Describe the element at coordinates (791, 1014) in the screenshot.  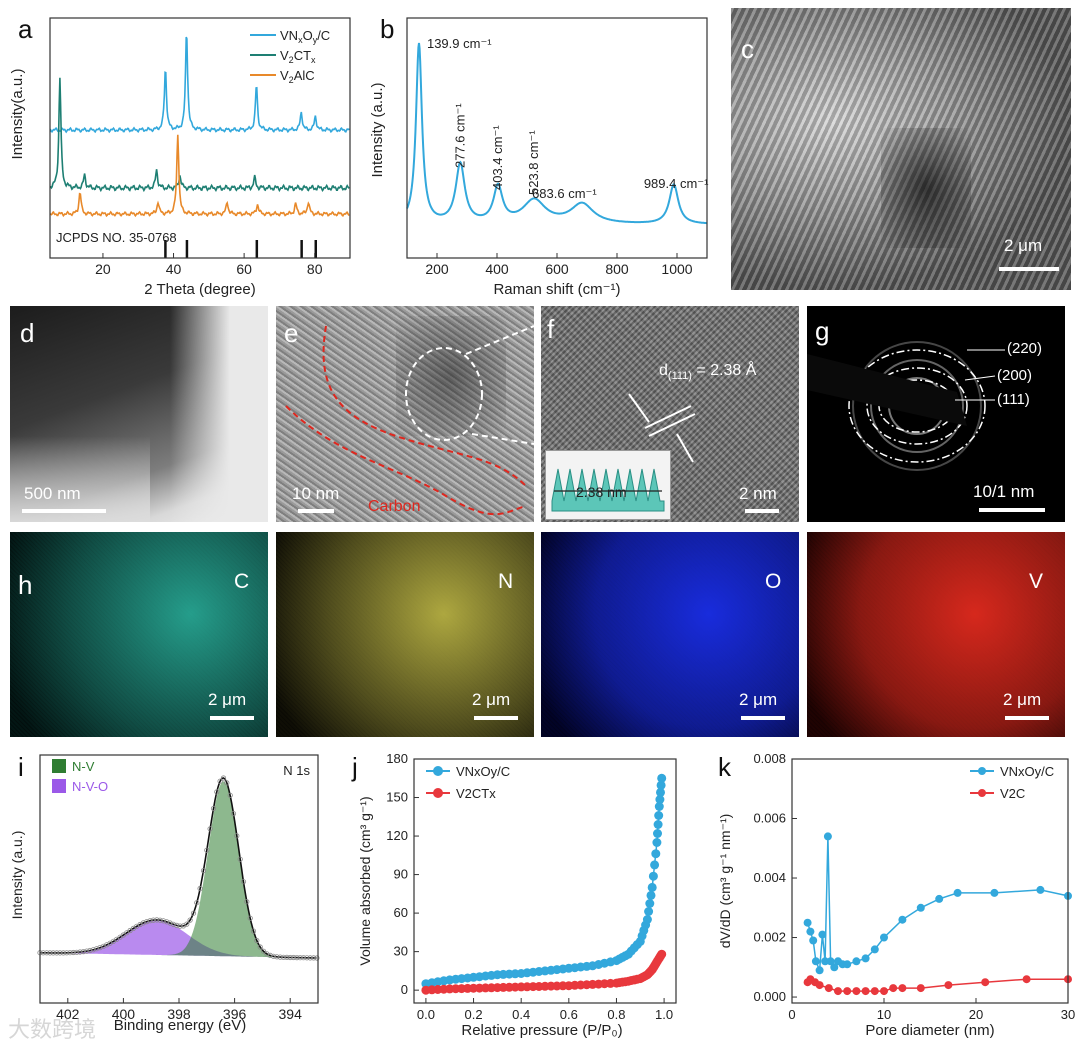
I see `pore-xtick-label-0: 0` at that location.